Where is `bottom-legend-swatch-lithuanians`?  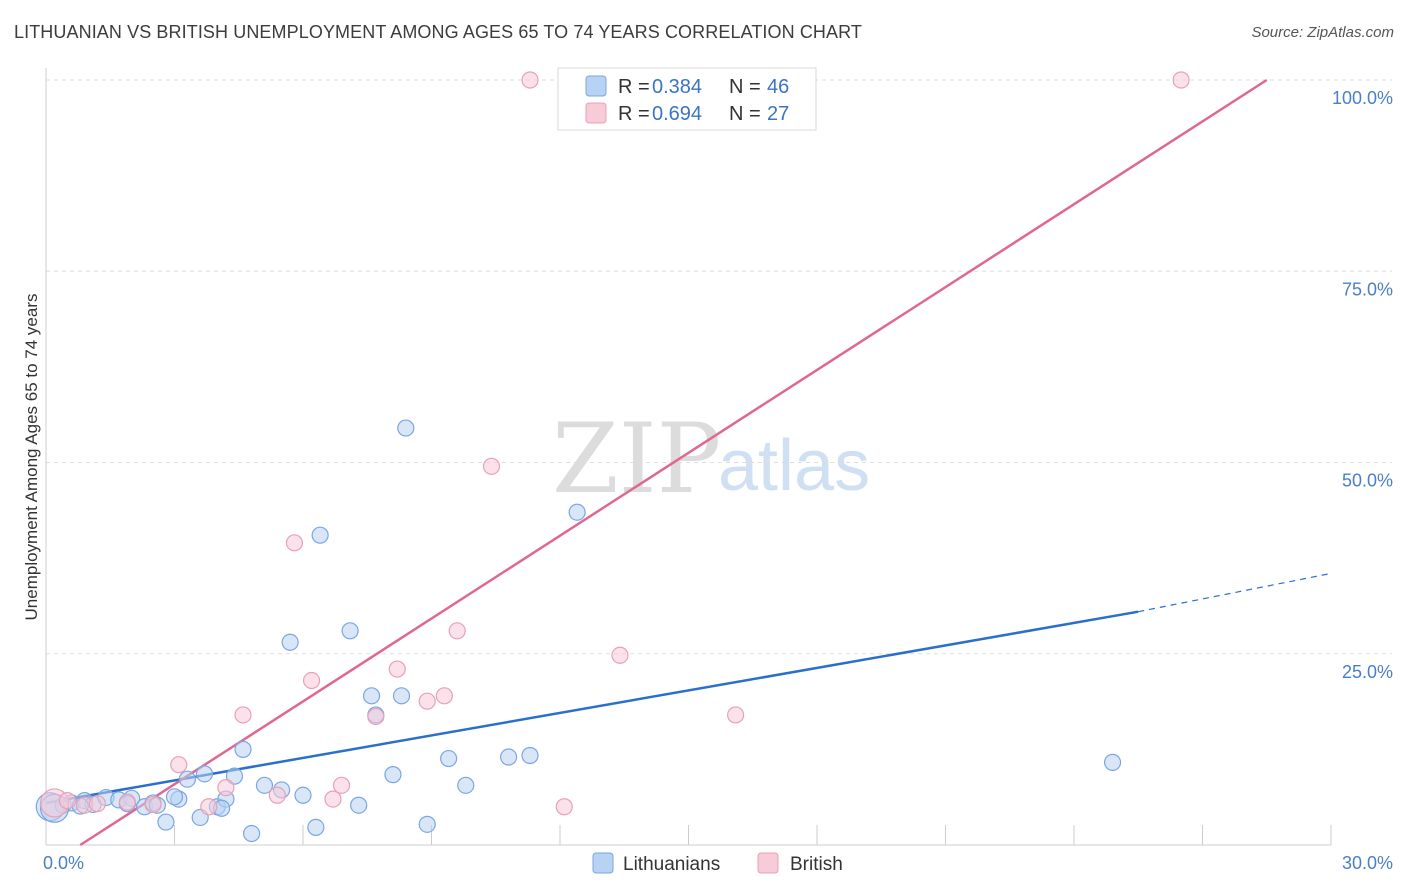
bottom-legend-swatch-lithuanians is located at coordinates (603, 863).